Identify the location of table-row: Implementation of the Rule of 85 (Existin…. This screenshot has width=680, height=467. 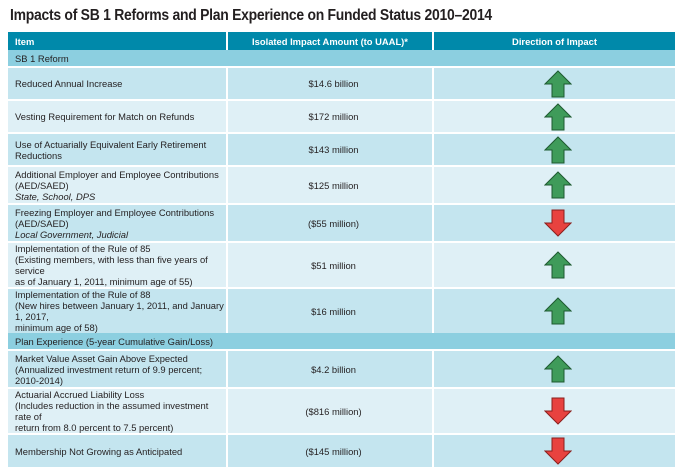
(341, 264).